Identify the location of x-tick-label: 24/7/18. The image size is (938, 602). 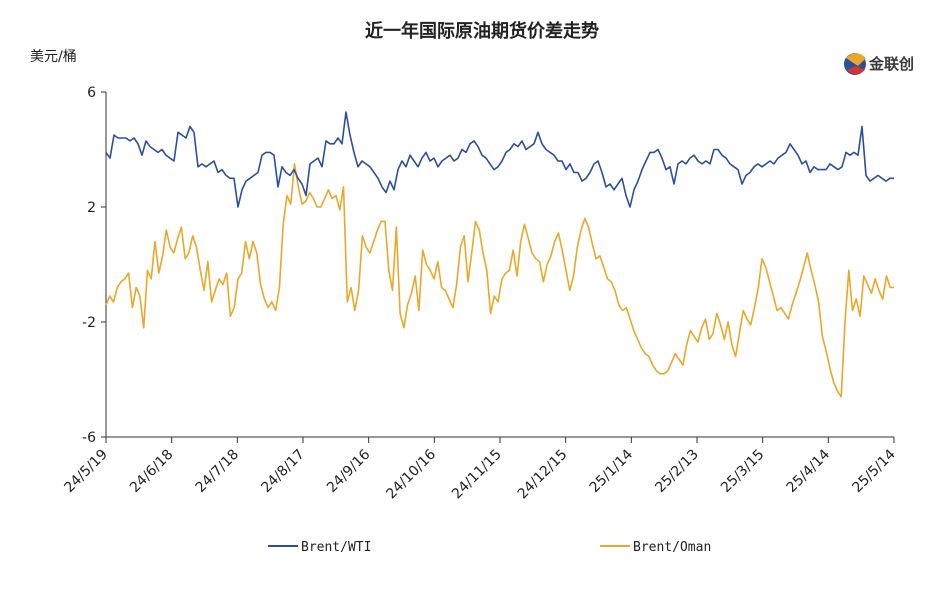
(217, 471).